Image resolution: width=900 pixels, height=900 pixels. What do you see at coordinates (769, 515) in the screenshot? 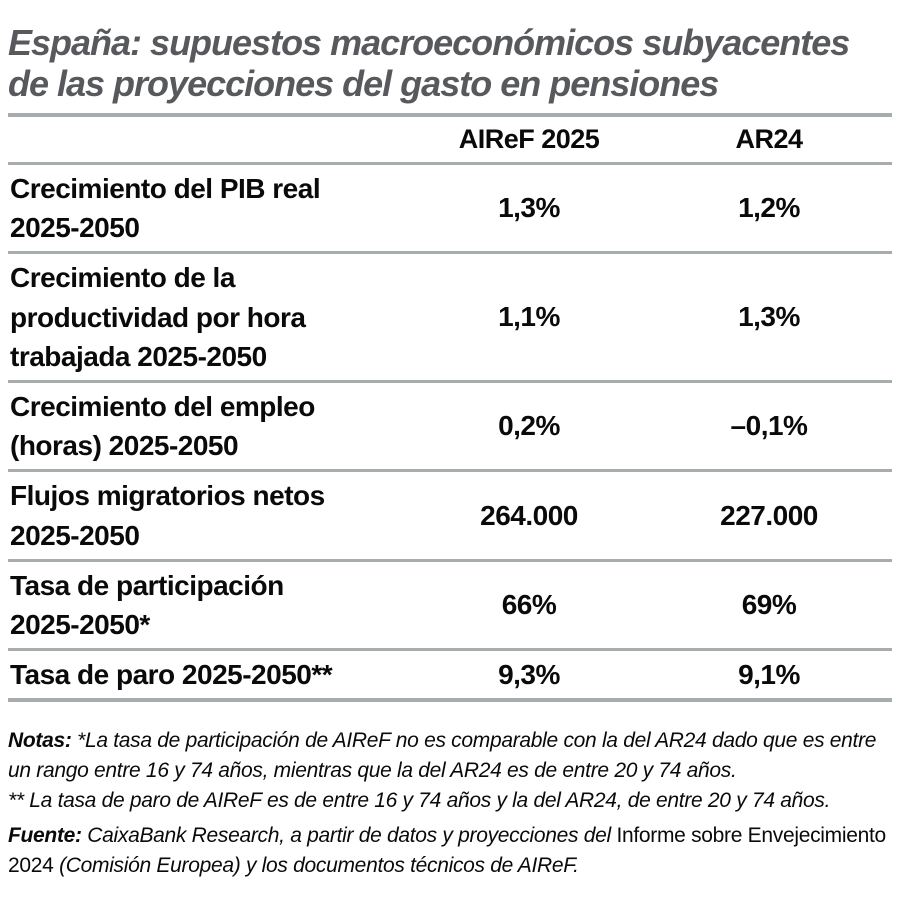
I see `ar24-value: 227.000` at bounding box center [769, 515].